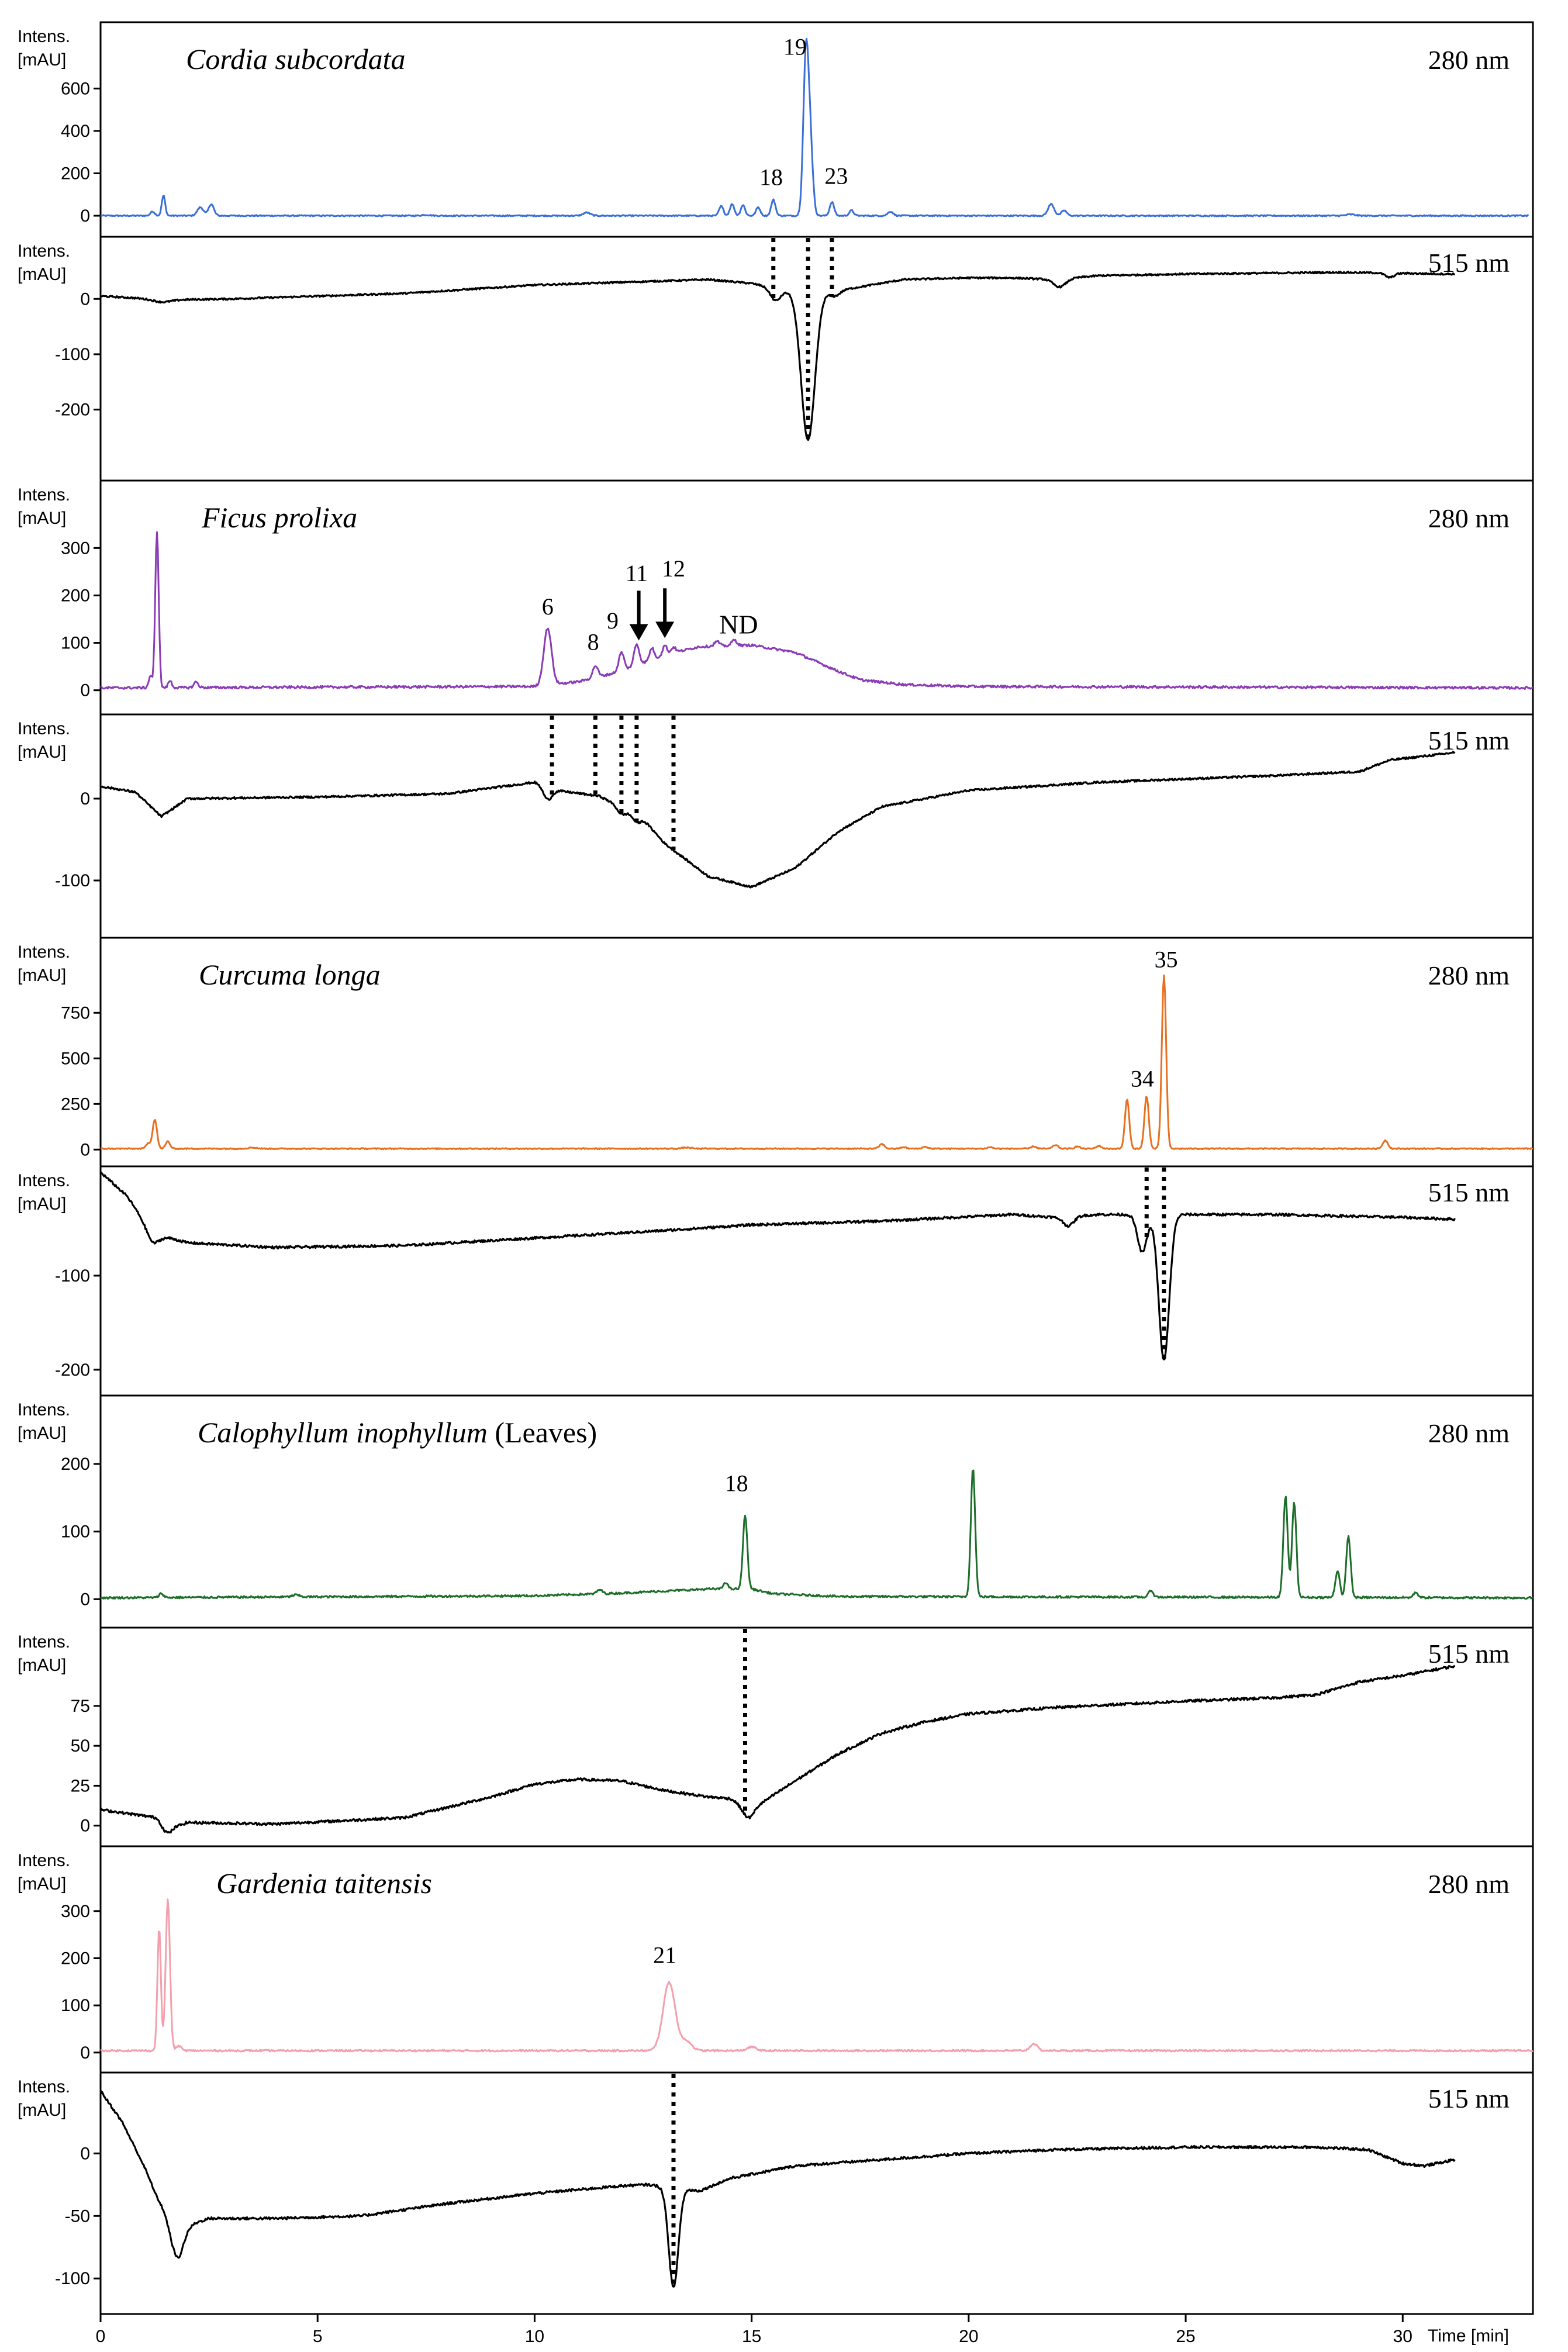 This screenshot has height=2352, width=1568. Describe the element at coordinates (296, 59) in the screenshot. I see `sample-title: Cordia subcordata` at that location.